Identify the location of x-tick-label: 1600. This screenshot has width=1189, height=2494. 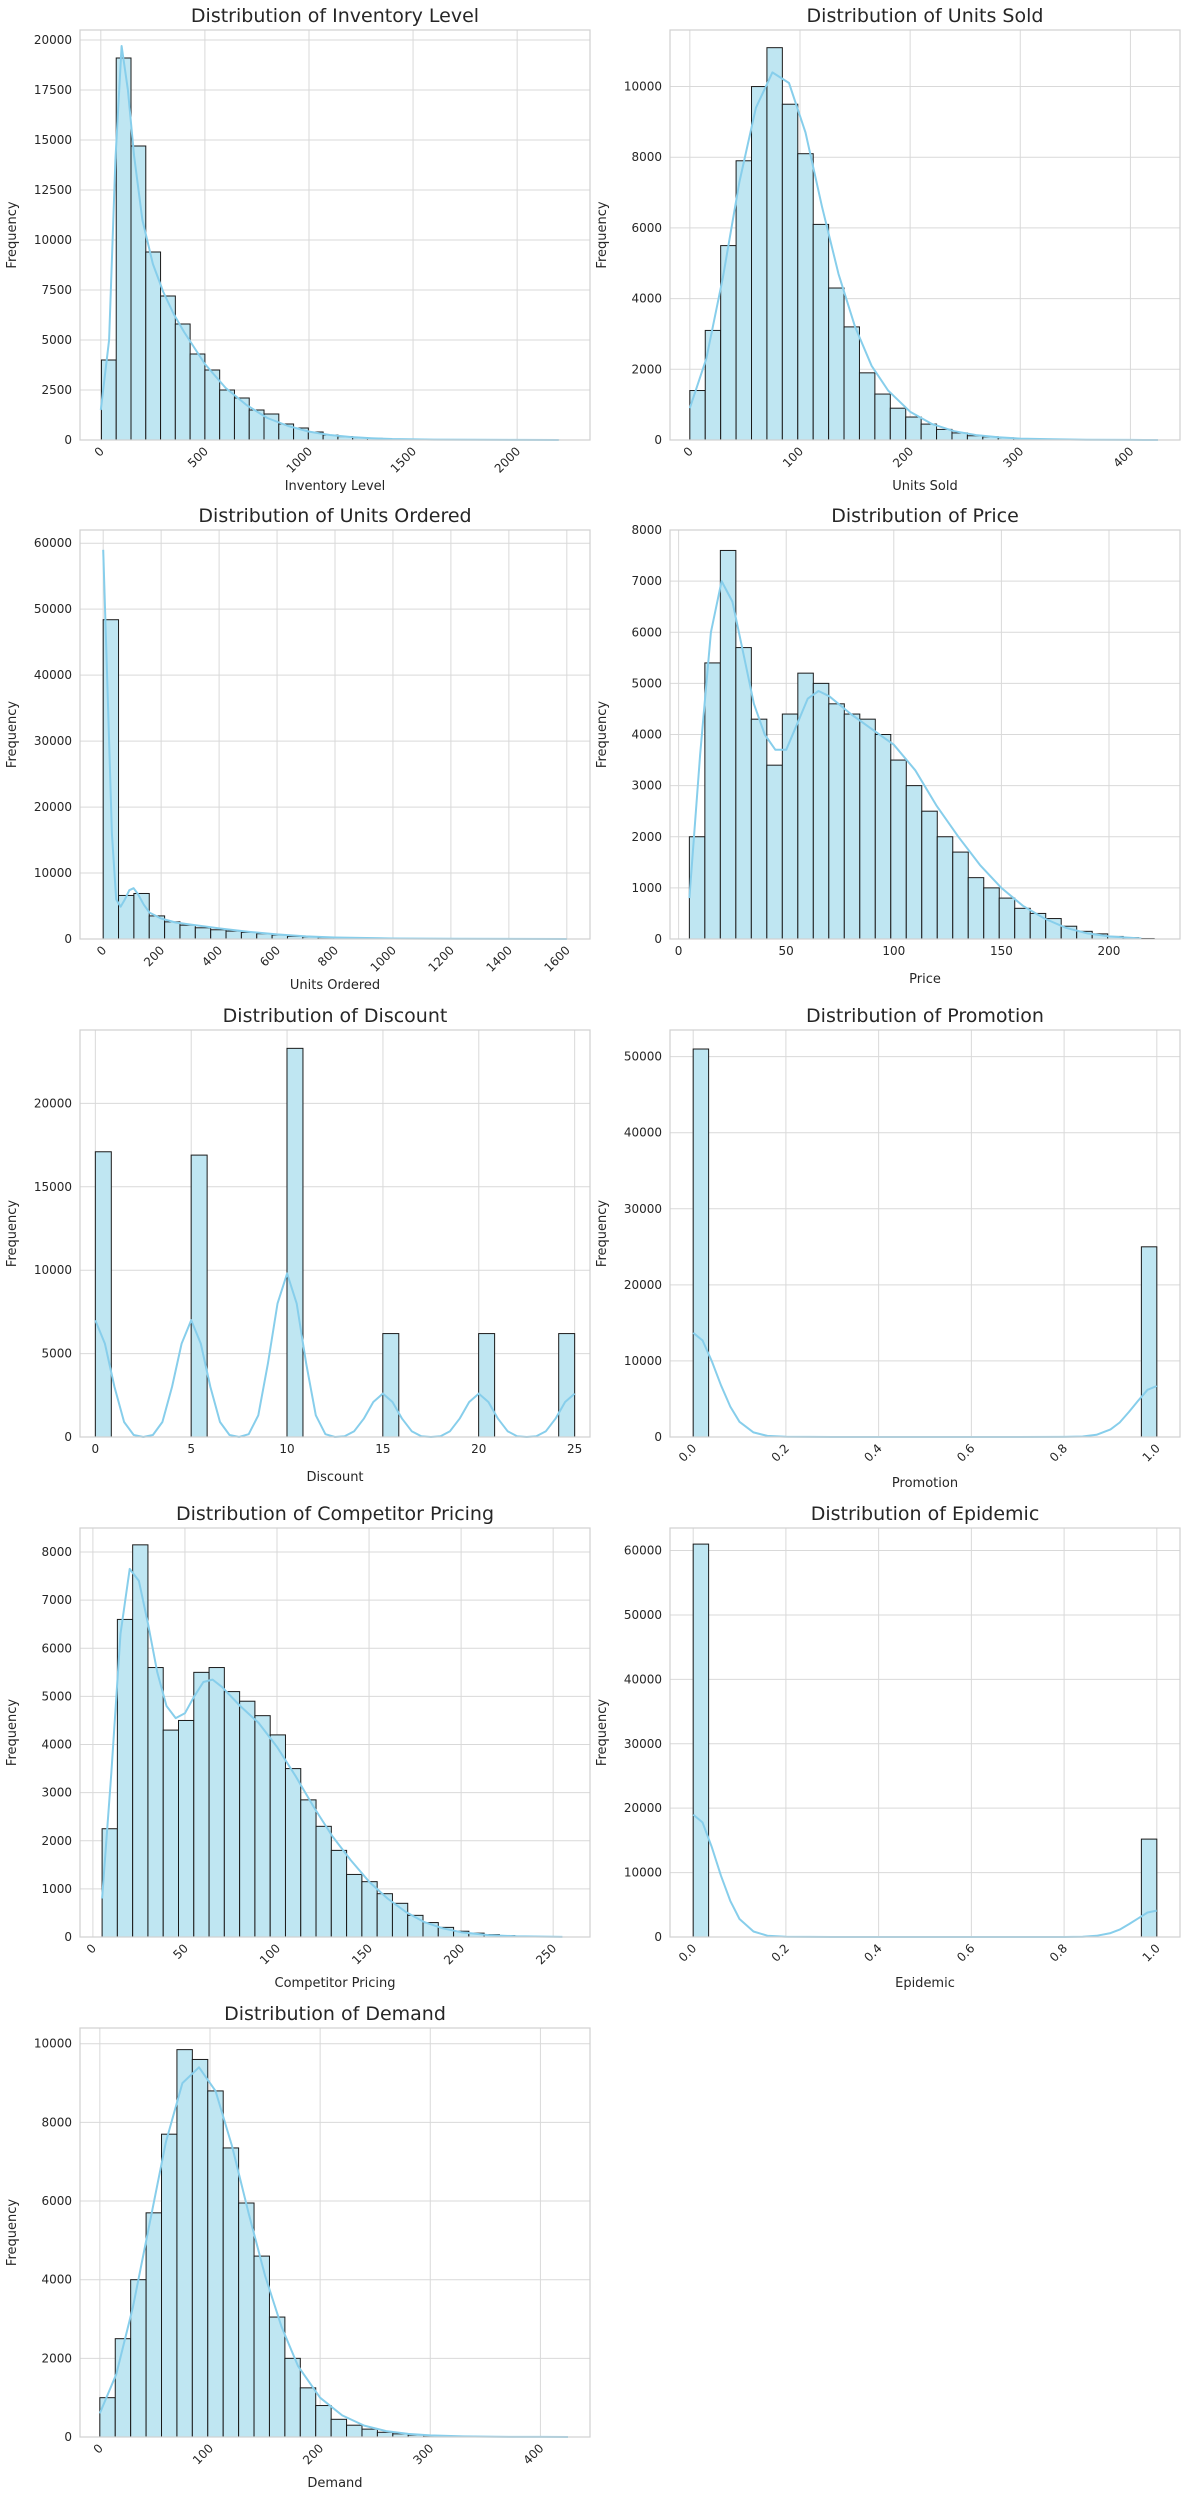
(556, 958).